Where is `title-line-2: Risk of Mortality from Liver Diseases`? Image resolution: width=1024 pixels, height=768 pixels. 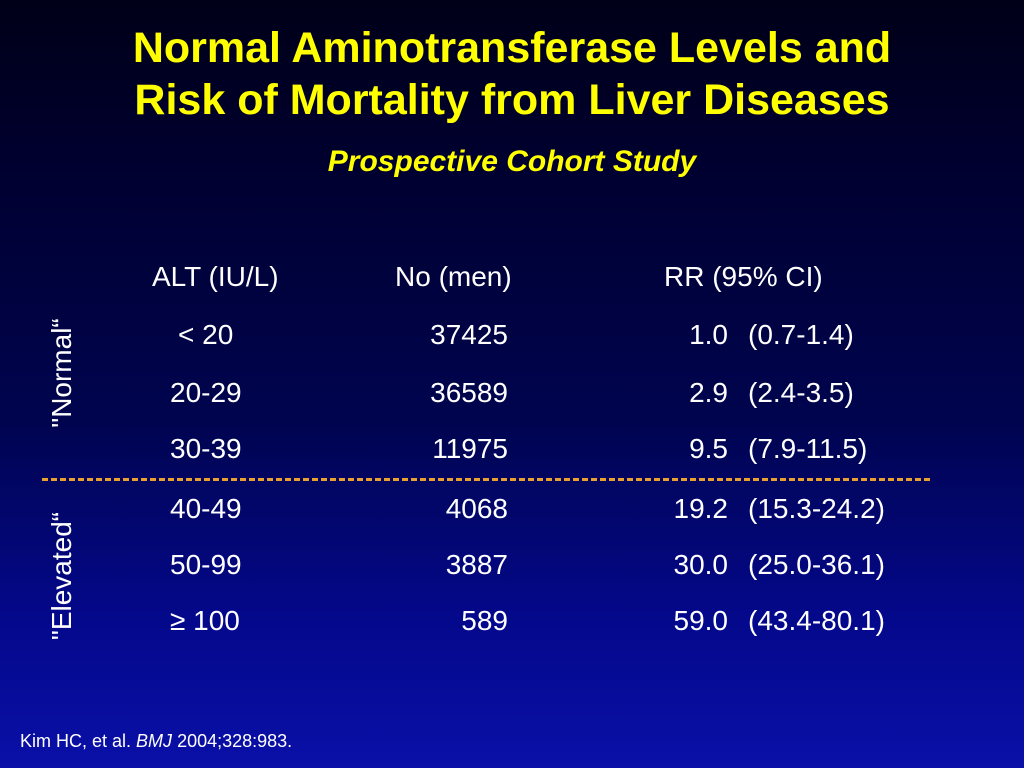 title-line-2: Risk of Mortality from Liver Diseases is located at coordinates (512, 100).